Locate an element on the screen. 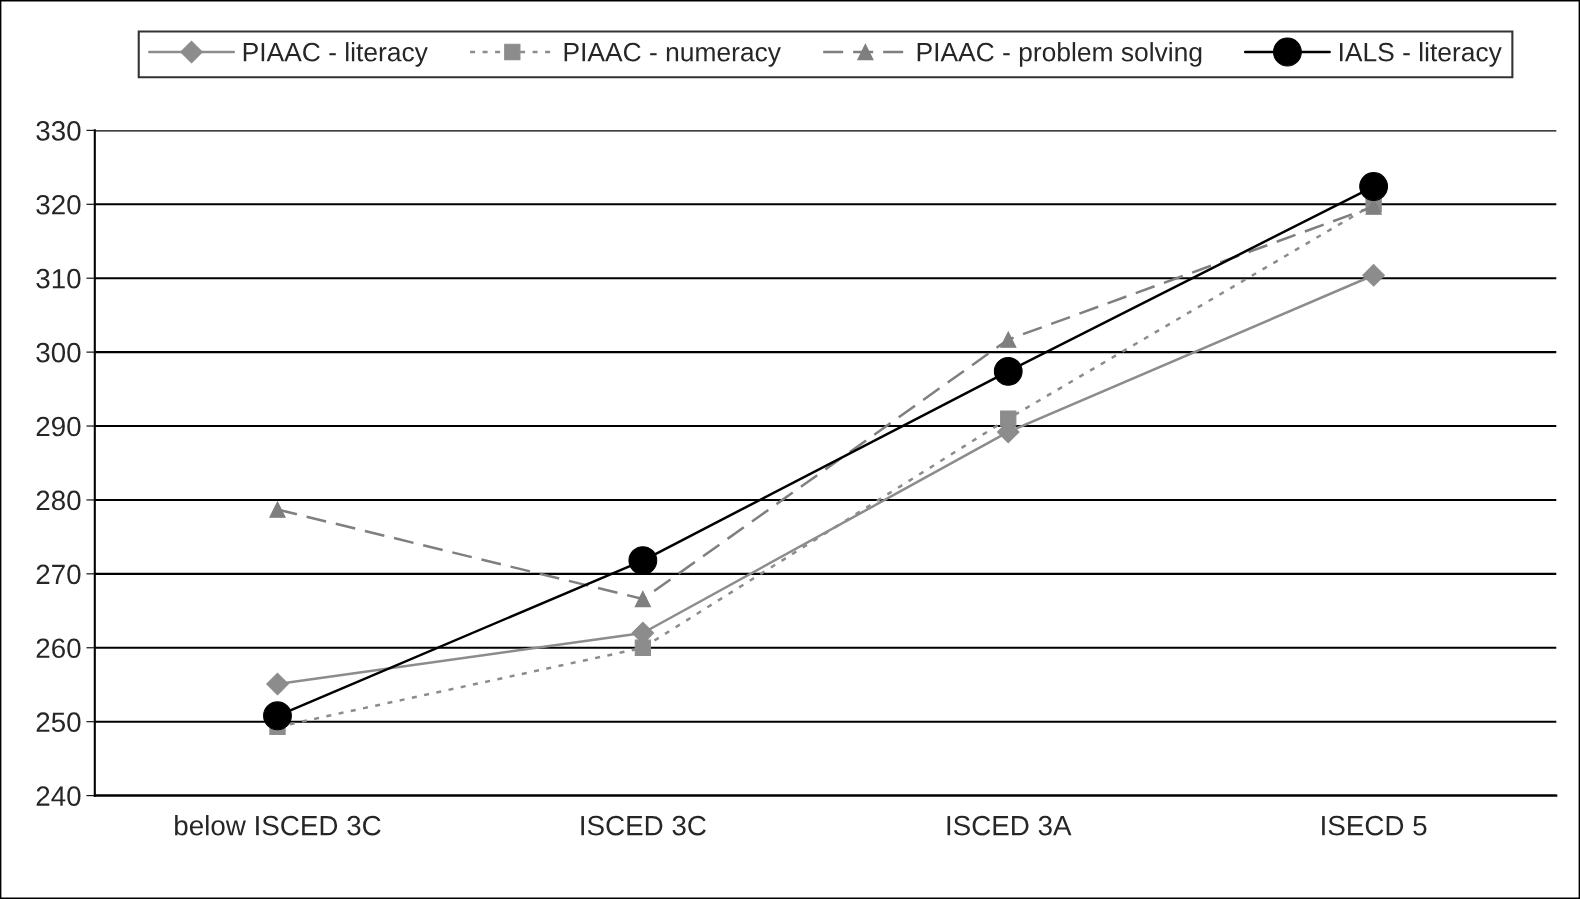 The height and width of the screenshot is (899, 1580). y-tick-label: 270 is located at coordinates (58, 574).